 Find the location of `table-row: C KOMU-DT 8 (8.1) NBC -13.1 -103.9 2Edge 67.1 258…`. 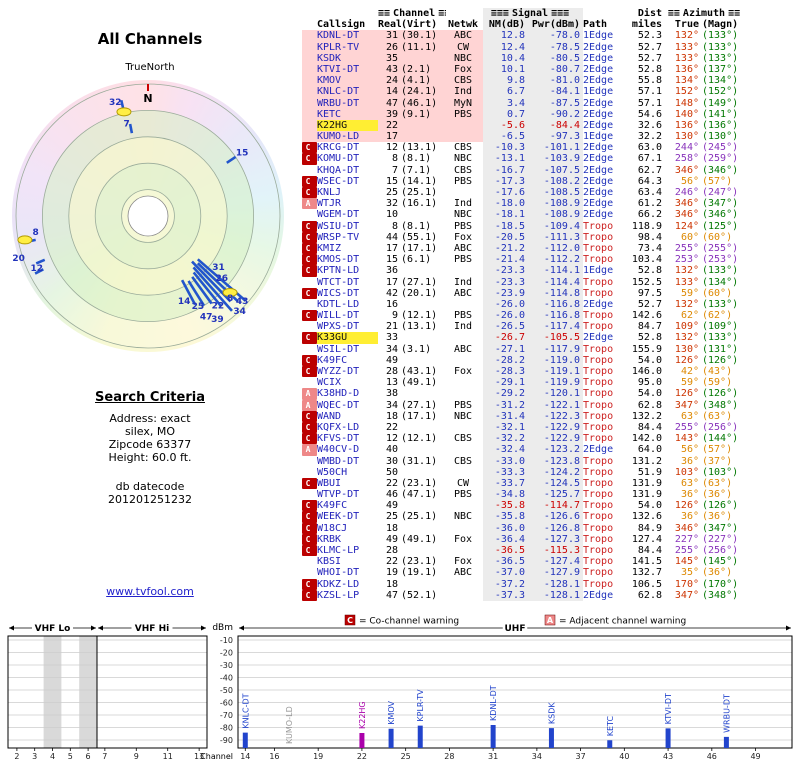

table-row: C KOMU-DT 8 (8.1) NBC -13.1 -103.9 2Edge 67.1 258… is located at coordinates (550, 159).